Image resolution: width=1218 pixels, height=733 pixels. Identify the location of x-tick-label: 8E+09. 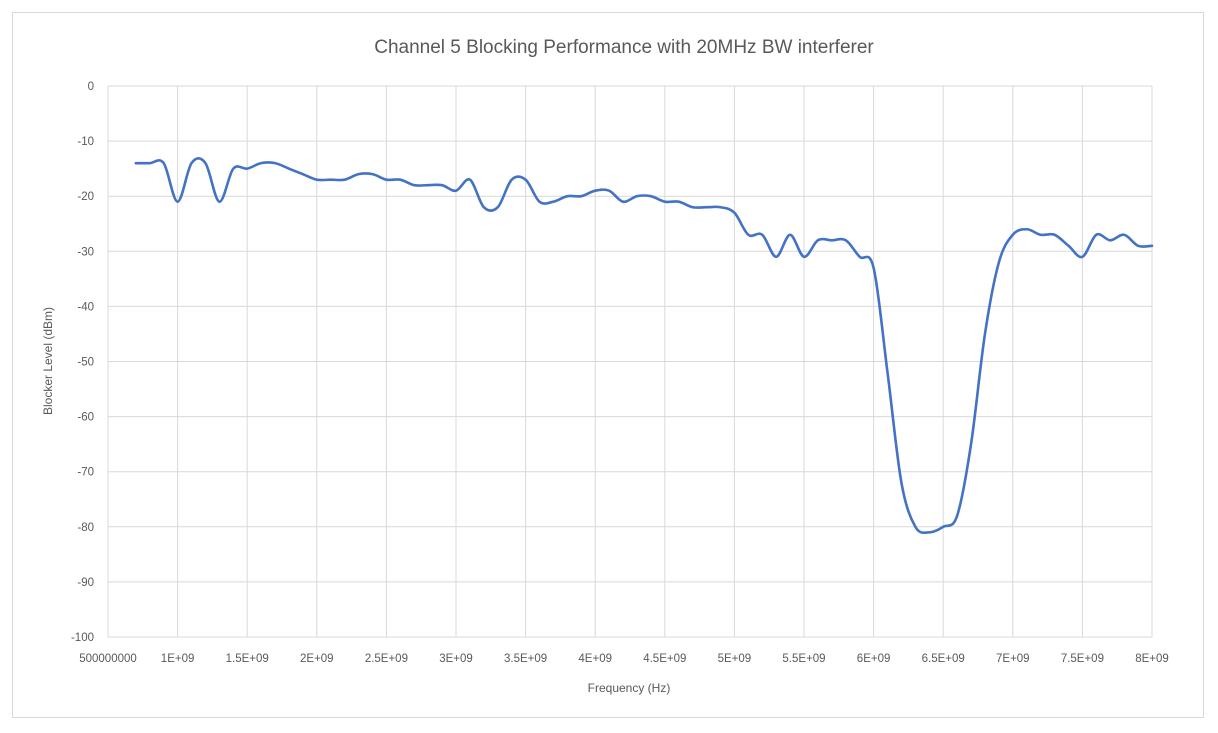
(1152, 659).